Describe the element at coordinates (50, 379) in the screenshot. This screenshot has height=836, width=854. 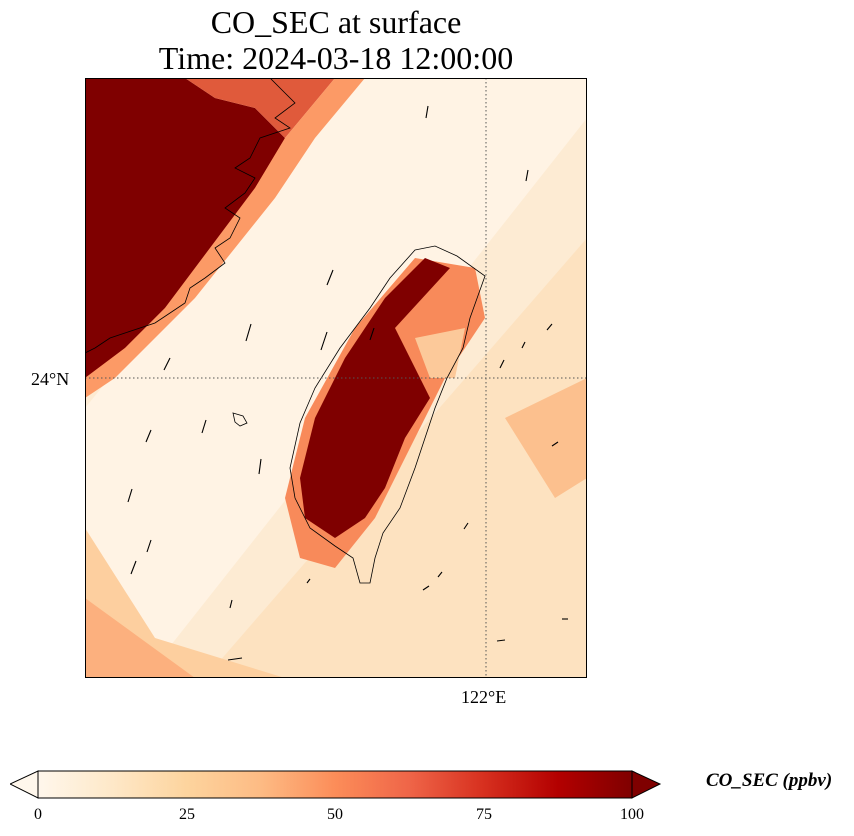
I see `latitude-tick-label: 24°N` at that location.